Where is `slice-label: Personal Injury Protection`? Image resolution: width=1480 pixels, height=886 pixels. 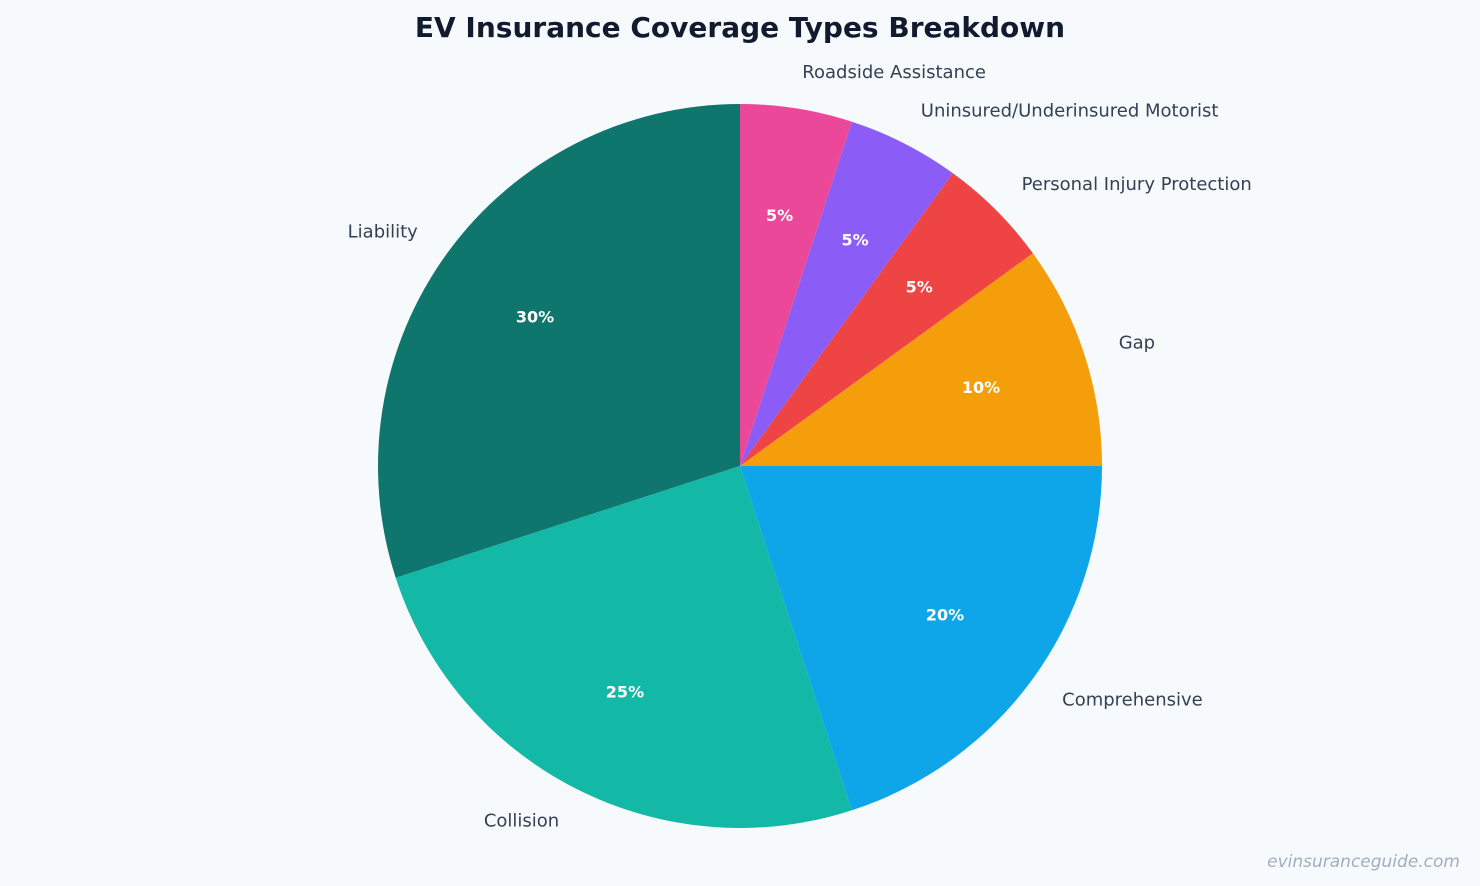
slice-label: Personal Injury Protection is located at coordinates (1137, 184).